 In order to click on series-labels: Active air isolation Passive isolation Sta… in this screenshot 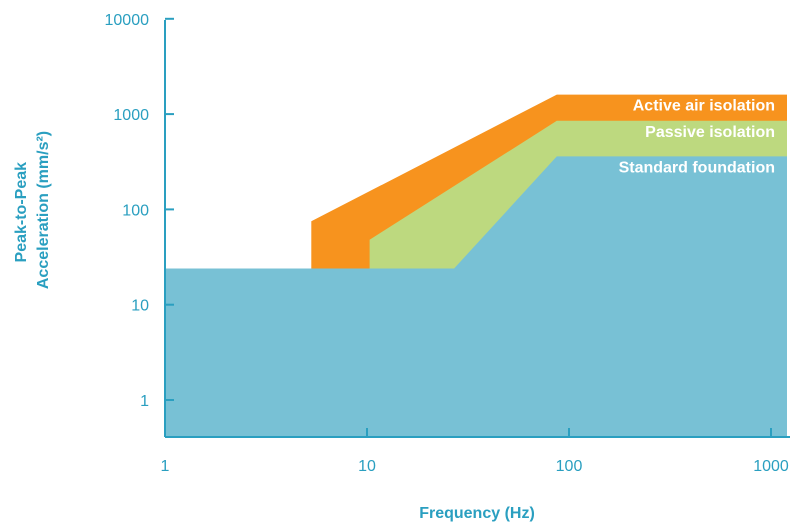, I will do `click(697, 137)`.